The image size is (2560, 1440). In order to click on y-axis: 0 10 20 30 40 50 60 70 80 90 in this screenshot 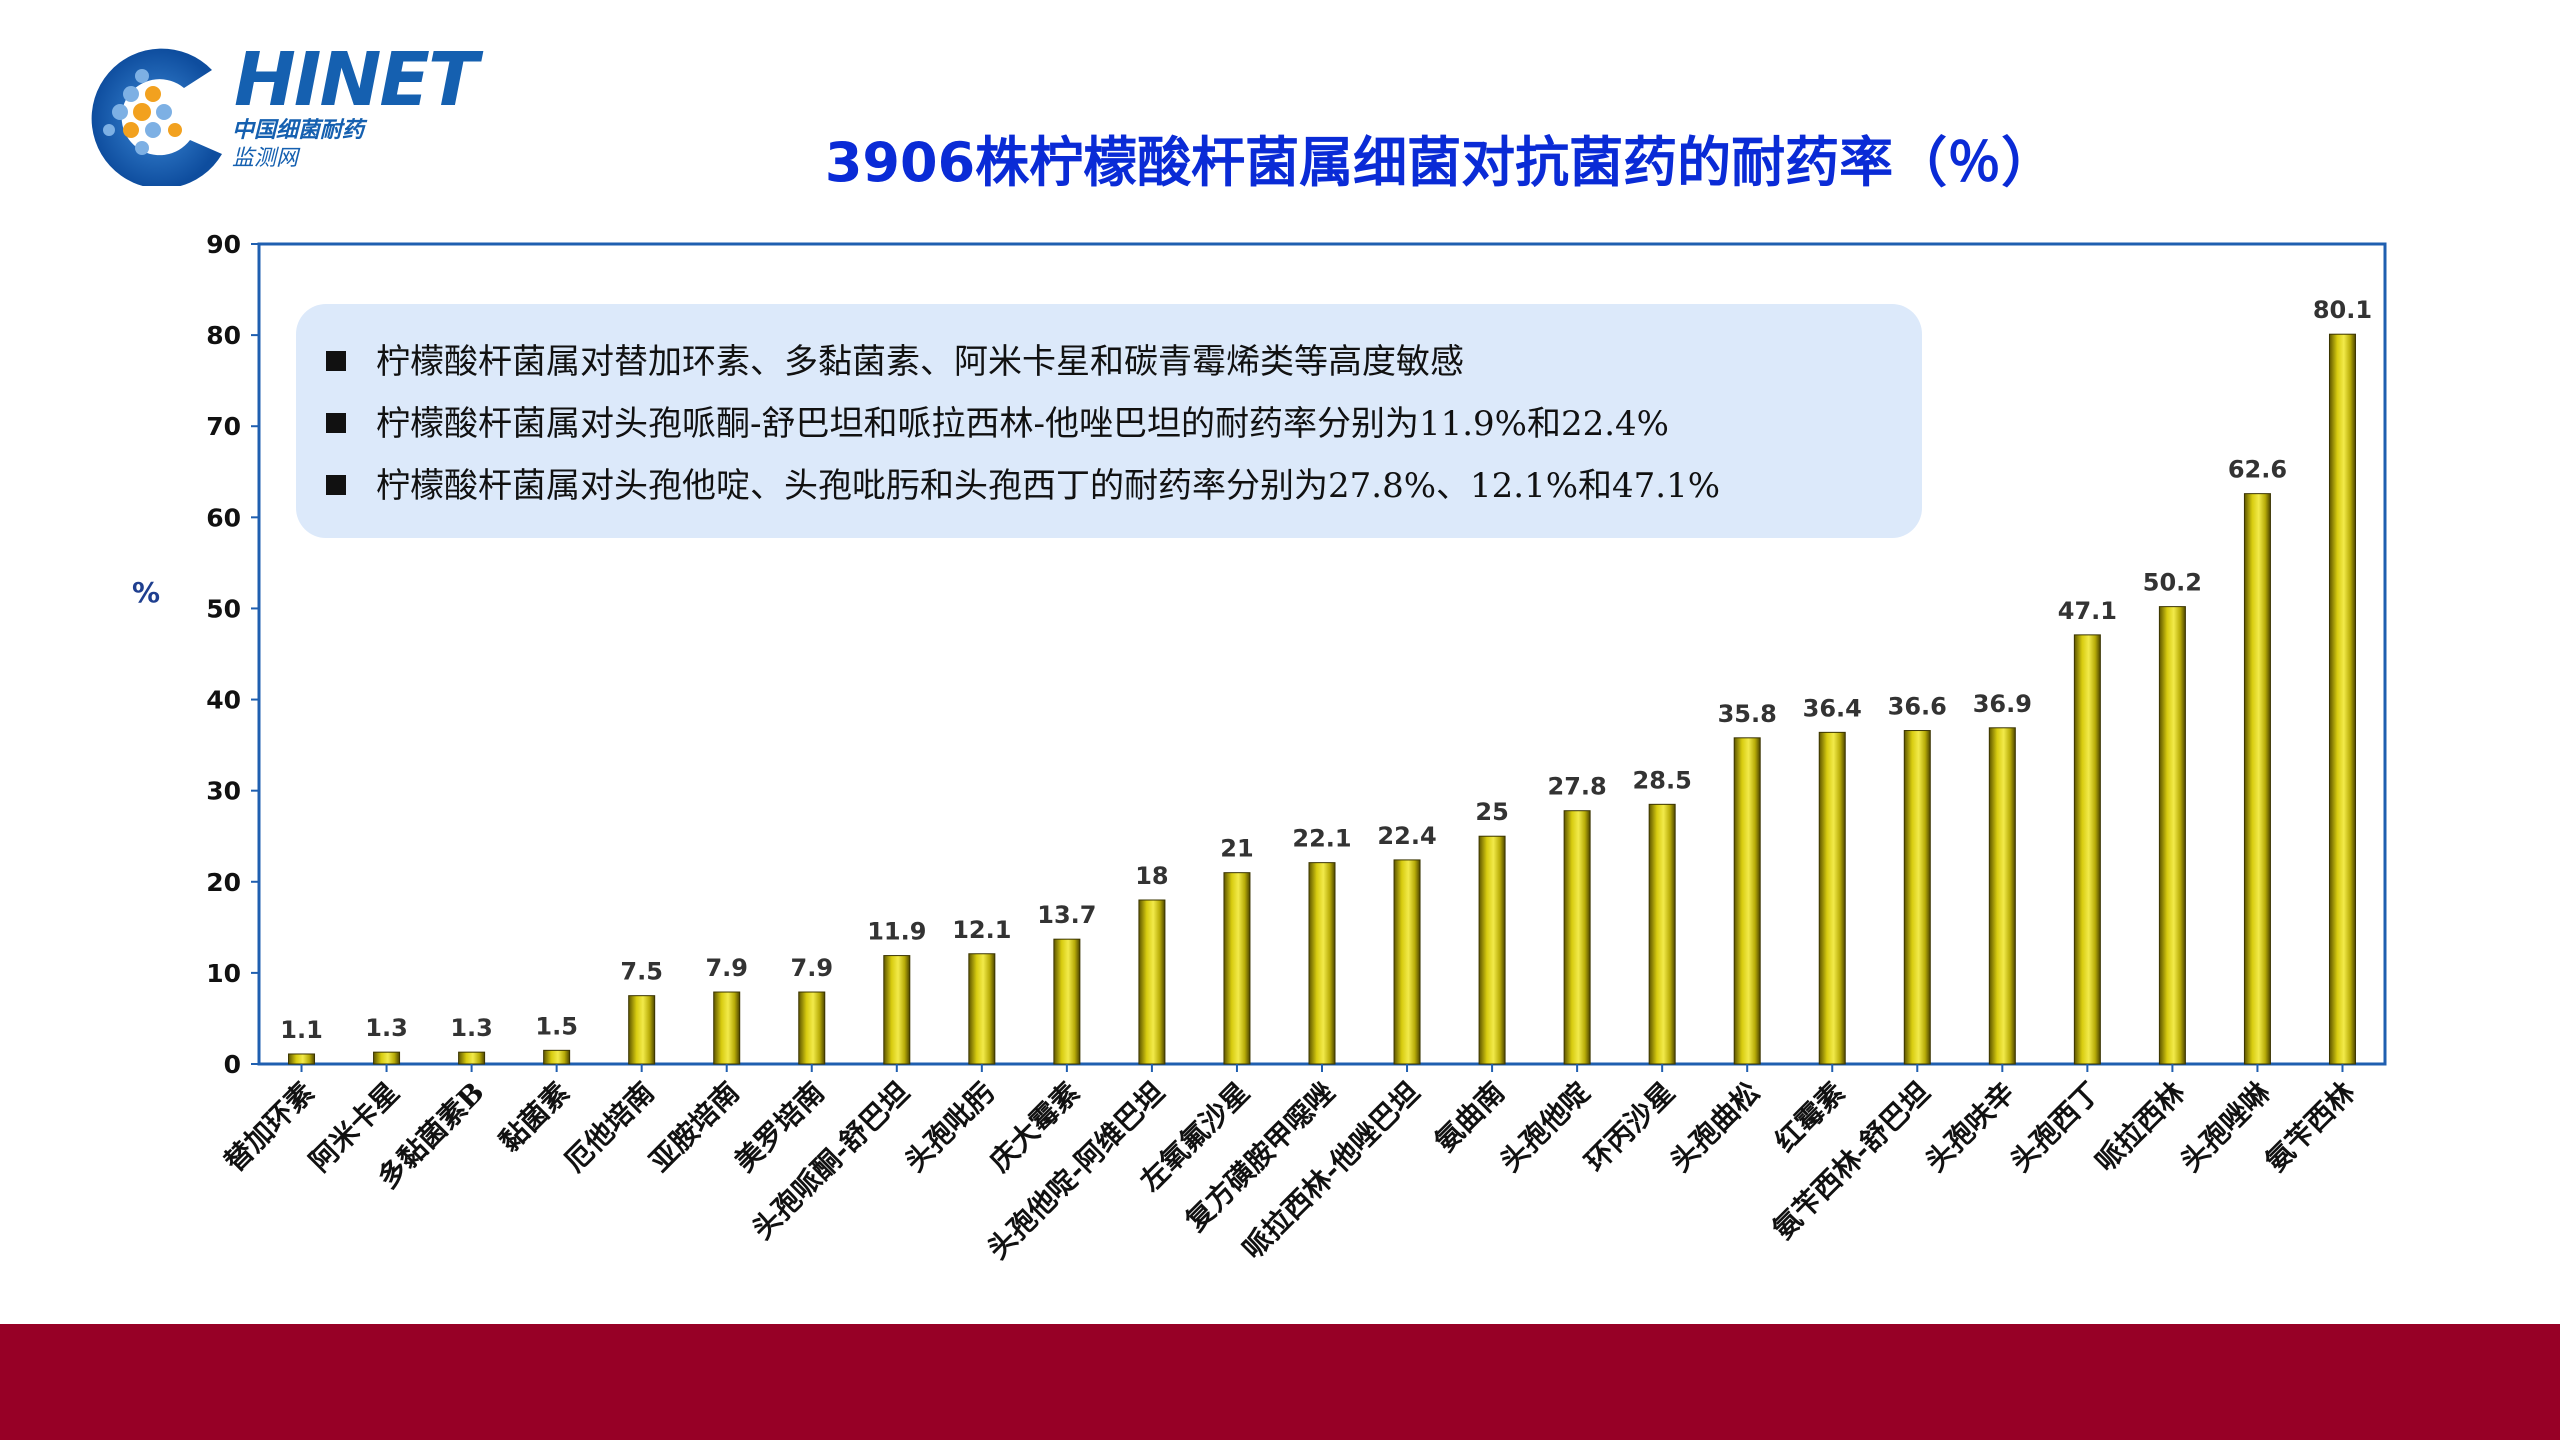, I will do `click(232, 654)`.